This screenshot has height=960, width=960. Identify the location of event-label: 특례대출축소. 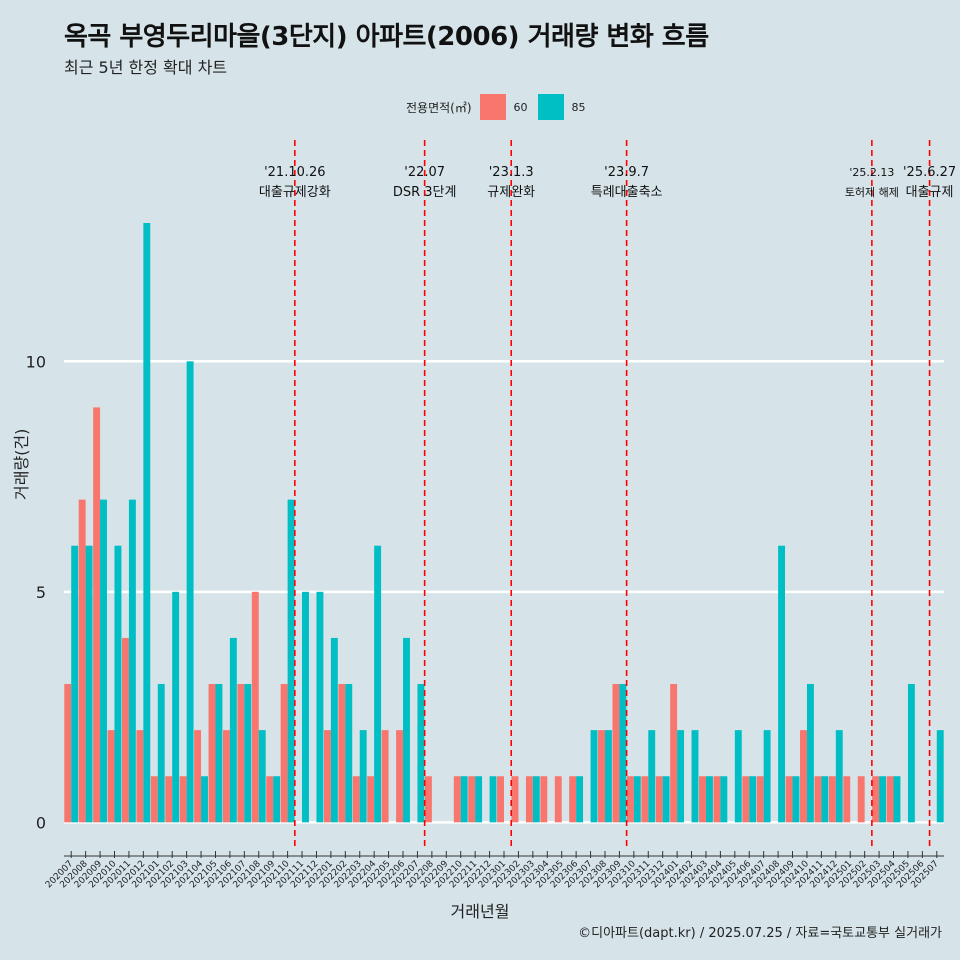
(627, 192).